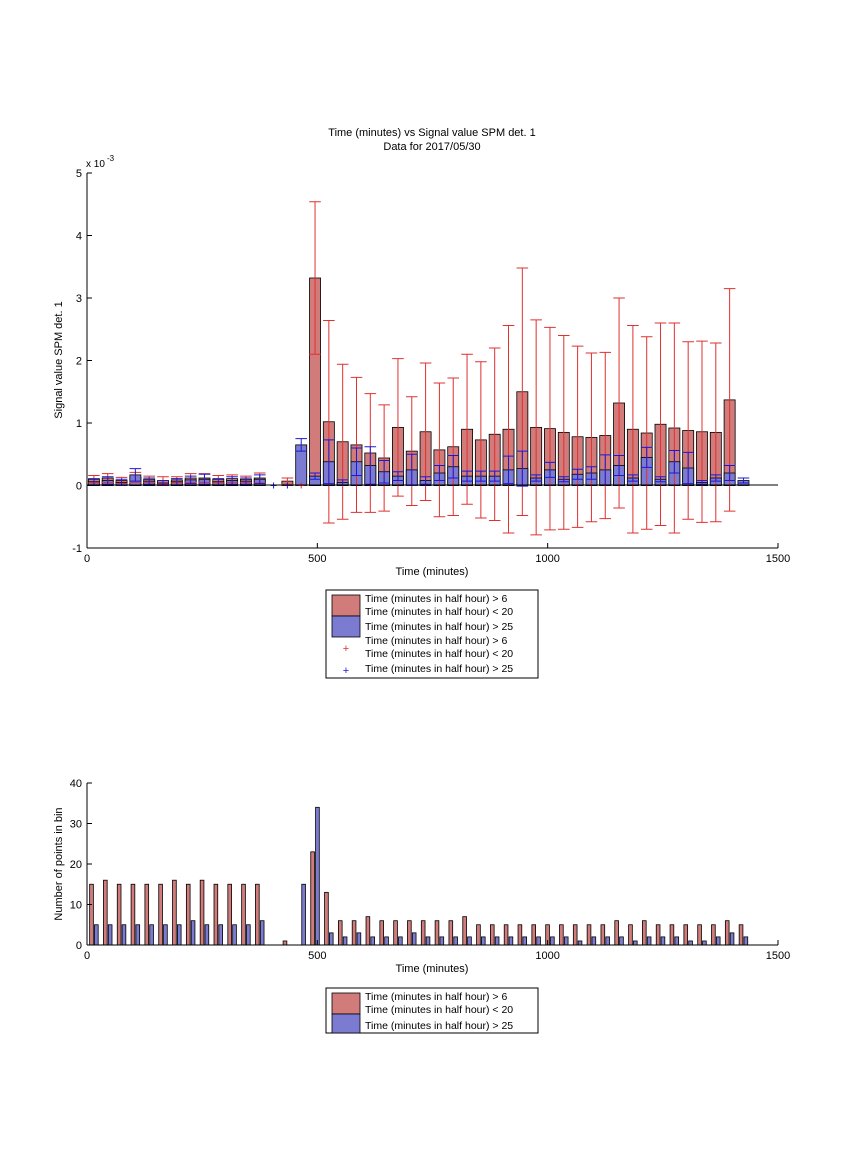 This screenshot has width=864, height=1152. What do you see at coordinates (778, 559) in the screenshot?
I see `chart1-x-tick-label: 1500` at bounding box center [778, 559].